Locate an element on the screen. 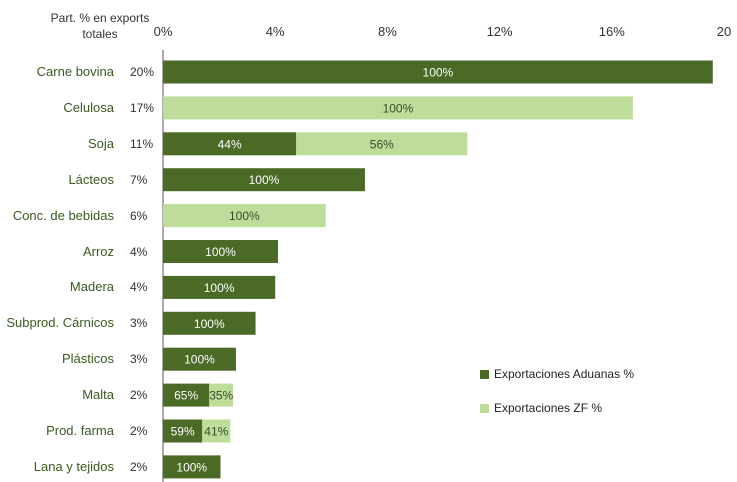 The image size is (737, 482). legend-item: Exportaciones Aduanas % is located at coordinates (557, 374).